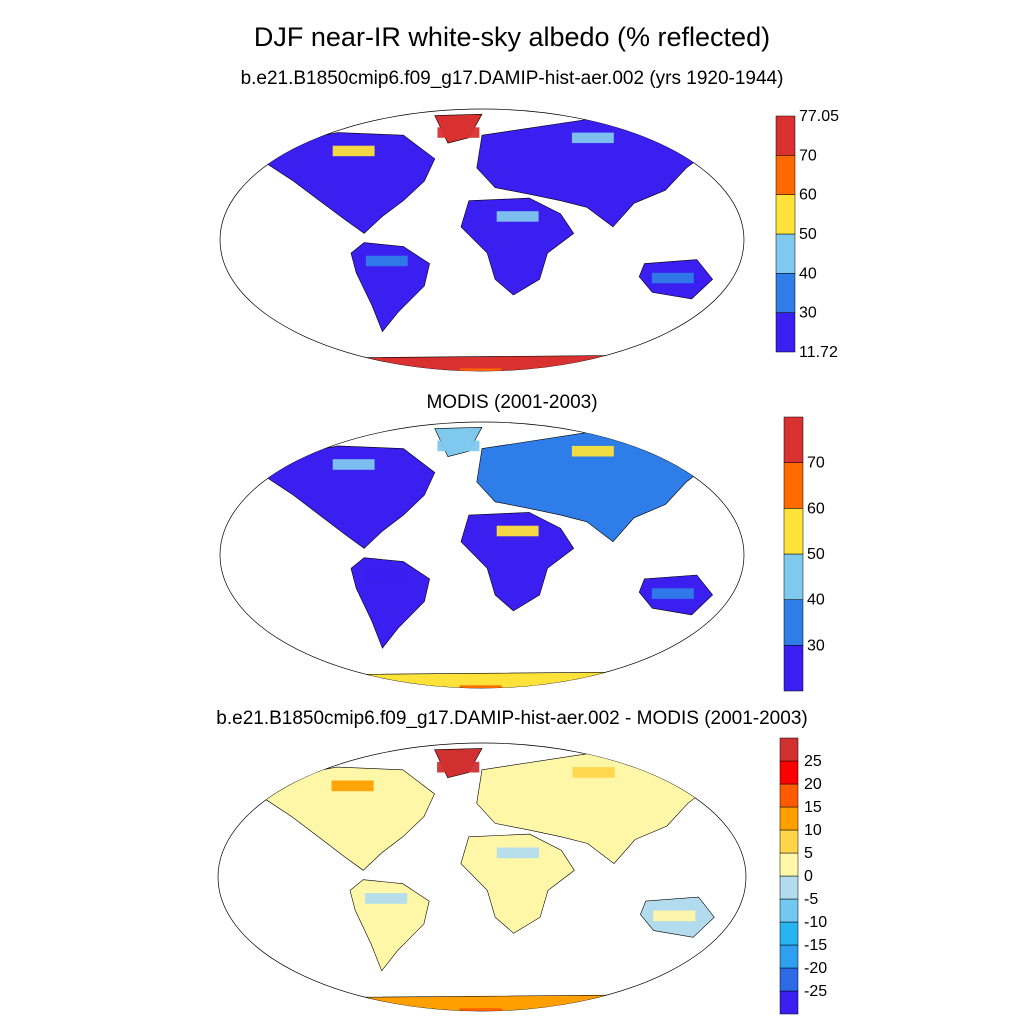  Describe the element at coordinates (818, 352) in the screenshot. I see `colorbar-tick-label: 11.72` at that location.